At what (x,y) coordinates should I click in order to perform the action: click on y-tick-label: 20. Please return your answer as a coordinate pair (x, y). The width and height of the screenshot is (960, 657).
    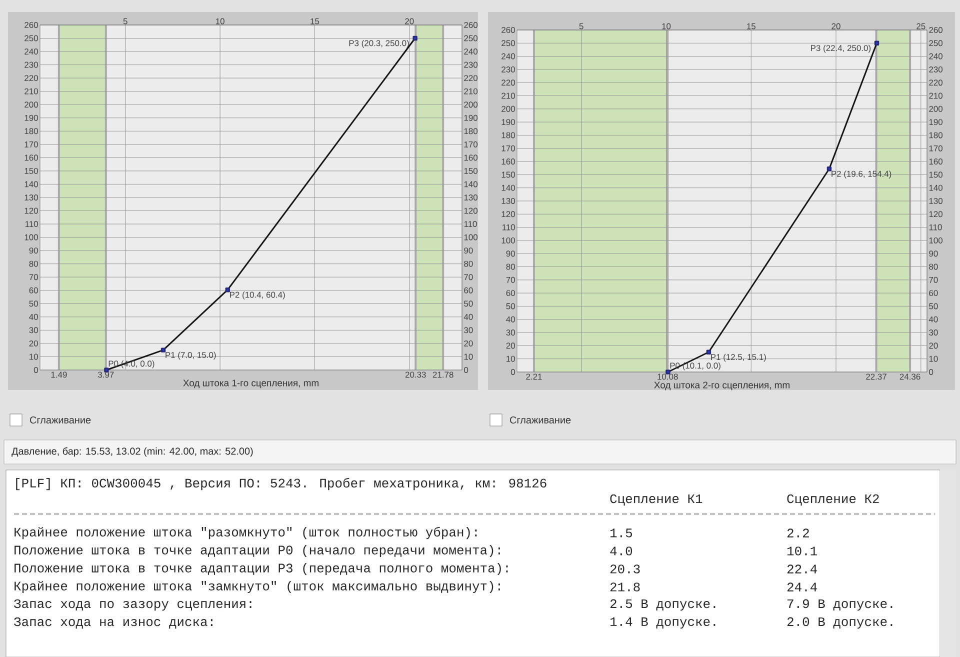
    Looking at the image, I should click on (510, 345).